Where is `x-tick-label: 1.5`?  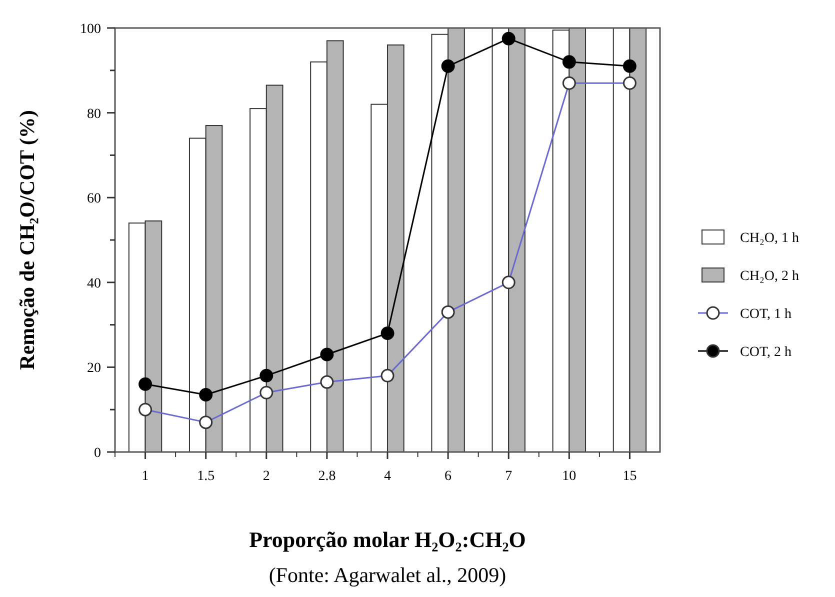 x-tick-label: 1.5 is located at coordinates (206, 476).